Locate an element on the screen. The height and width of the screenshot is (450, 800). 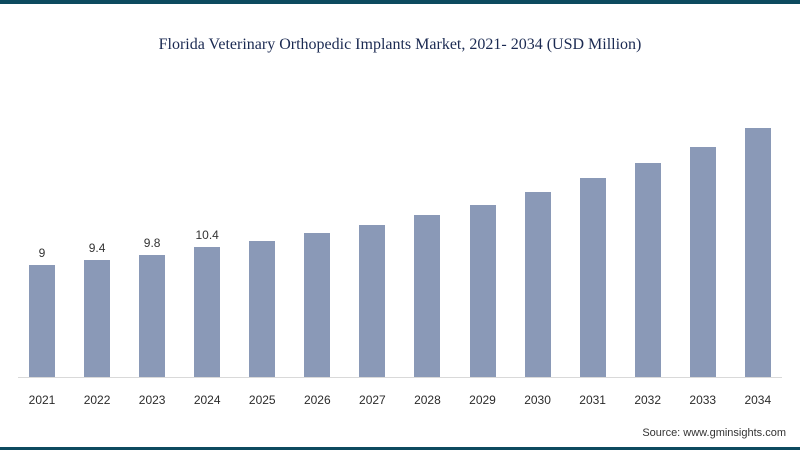
bar-value-label: 9.8 is located at coordinates (152, 242).